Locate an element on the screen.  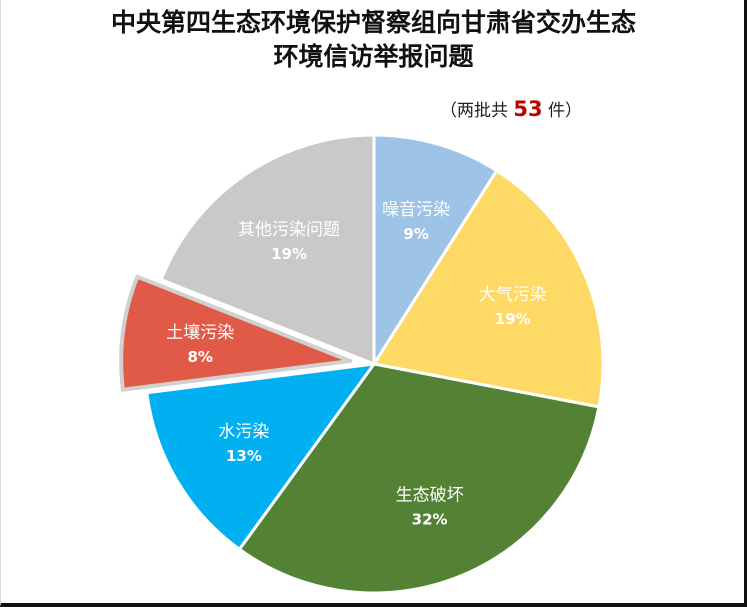
slice-name-label-4: 土壤污染 is located at coordinates (200, 332).